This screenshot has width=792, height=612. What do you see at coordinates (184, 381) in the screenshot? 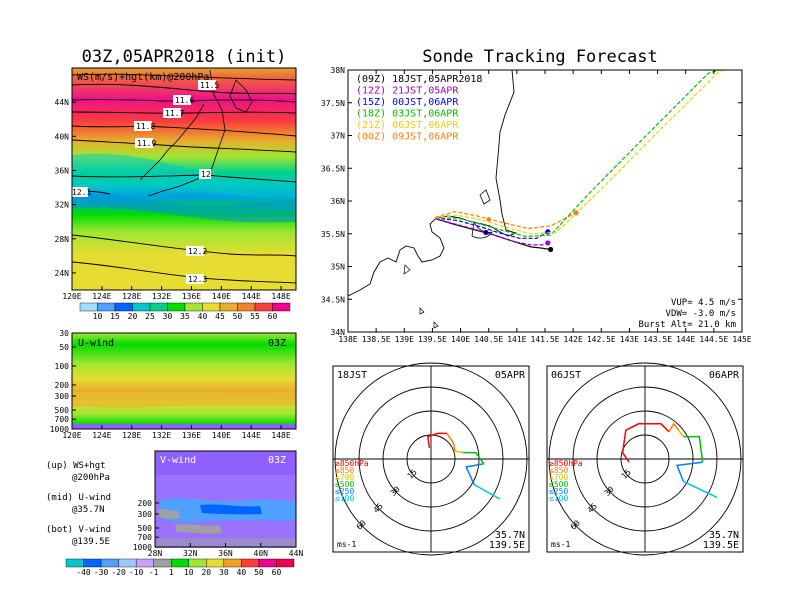
I see `u-wind-frame` at bounding box center [184, 381].